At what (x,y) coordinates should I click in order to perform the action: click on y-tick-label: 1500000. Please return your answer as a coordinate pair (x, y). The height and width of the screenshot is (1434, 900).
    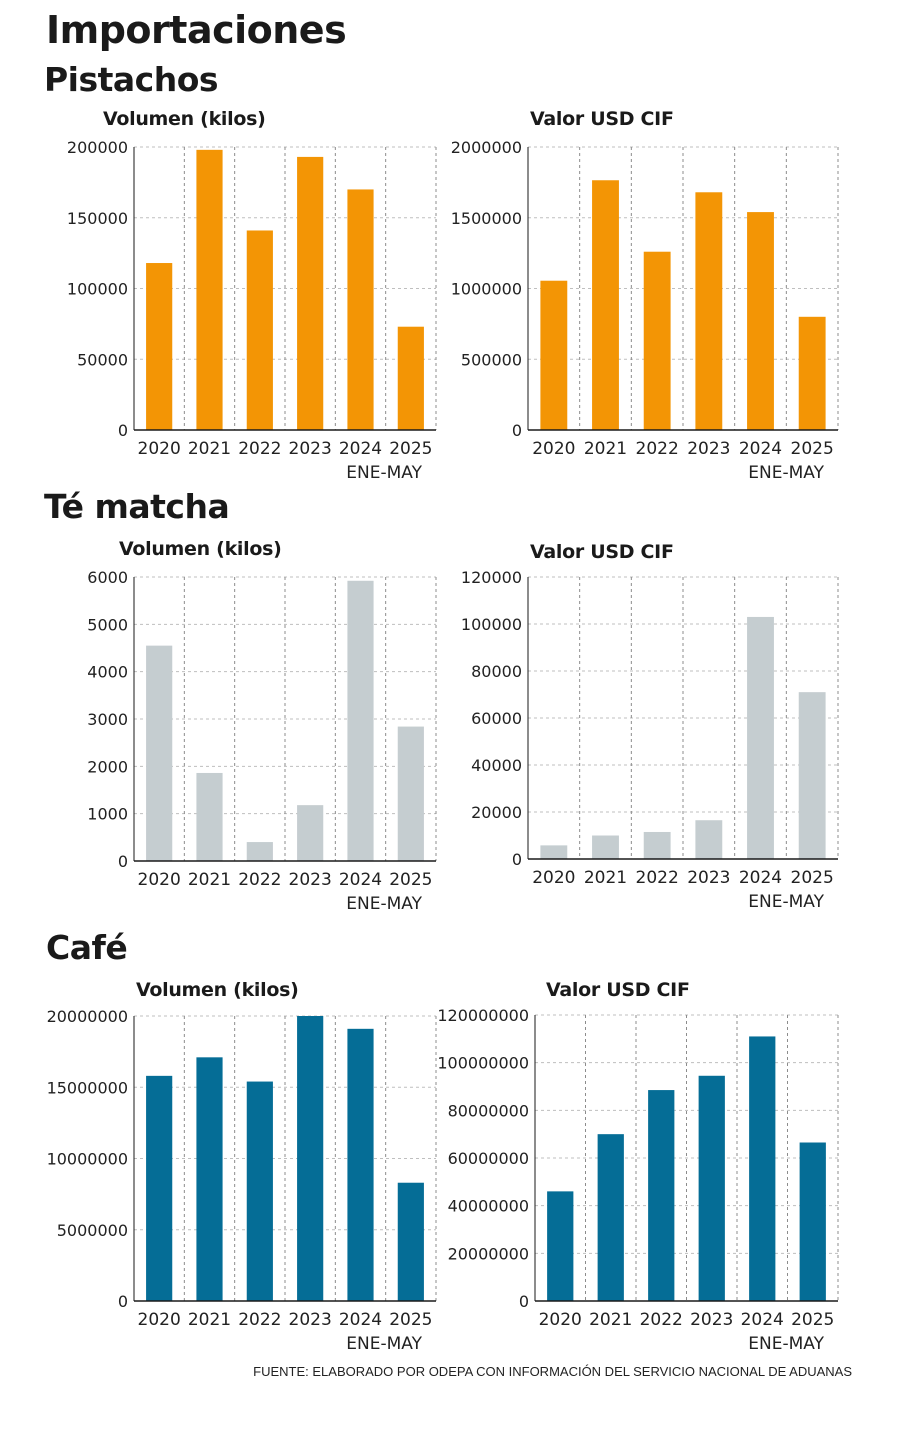
    Looking at the image, I should click on (486, 218).